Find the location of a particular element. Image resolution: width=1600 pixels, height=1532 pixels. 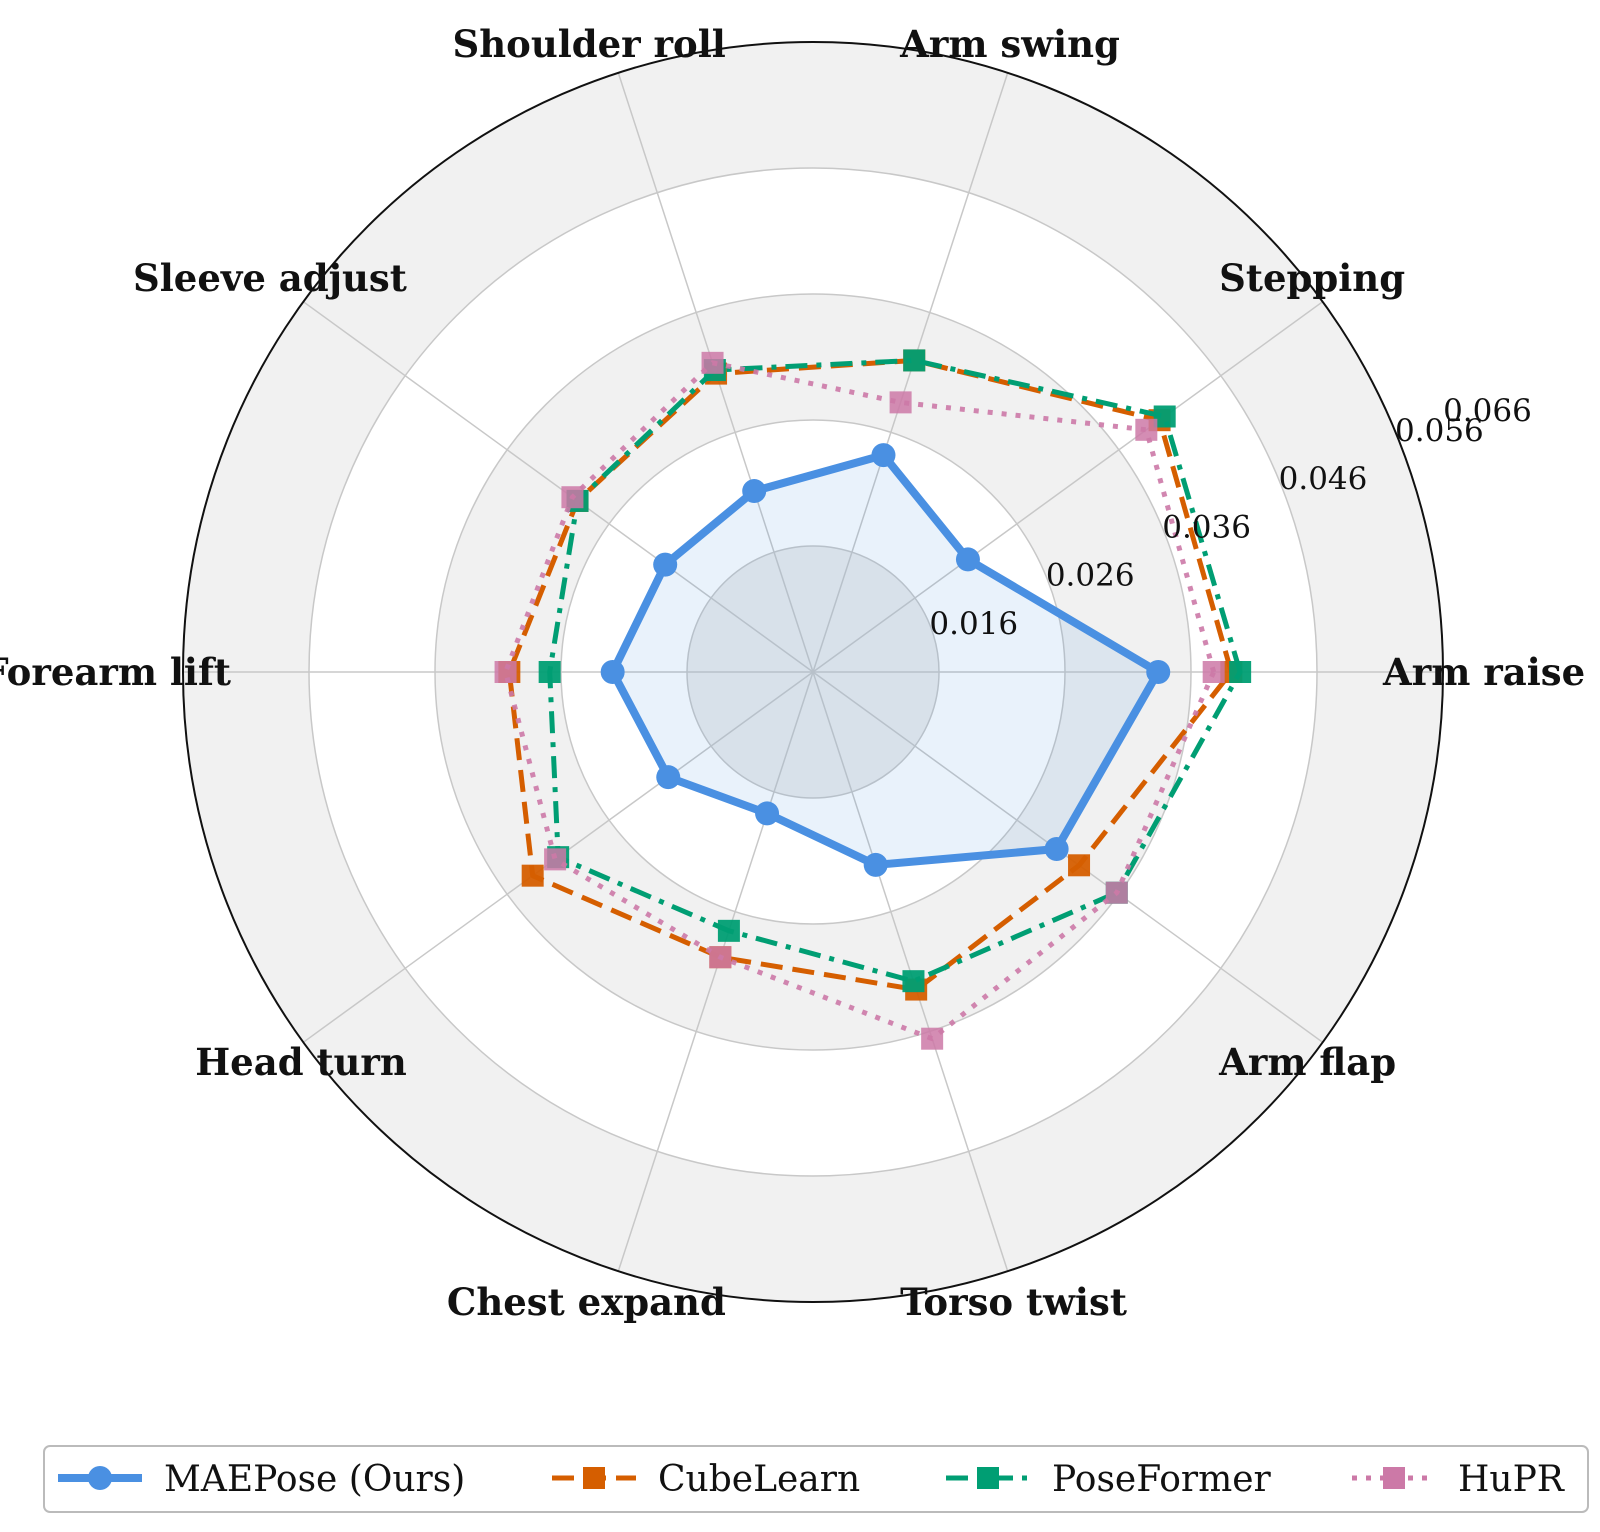

legend-item-poseformer: PoseFormer is located at coordinates (1109, 1479).